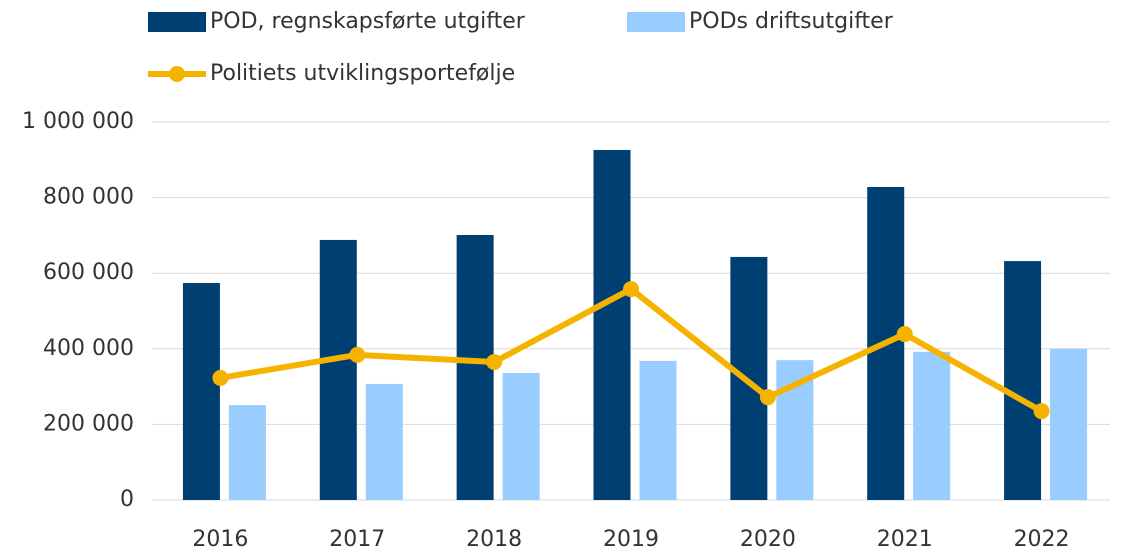  Describe the element at coordinates (127, 499) in the screenshot. I see `y-tick-label: 0` at that location.